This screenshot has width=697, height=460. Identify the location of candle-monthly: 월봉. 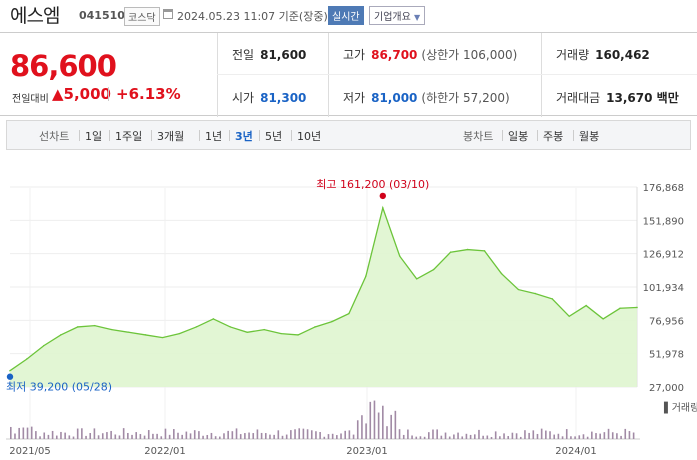
(589, 136).